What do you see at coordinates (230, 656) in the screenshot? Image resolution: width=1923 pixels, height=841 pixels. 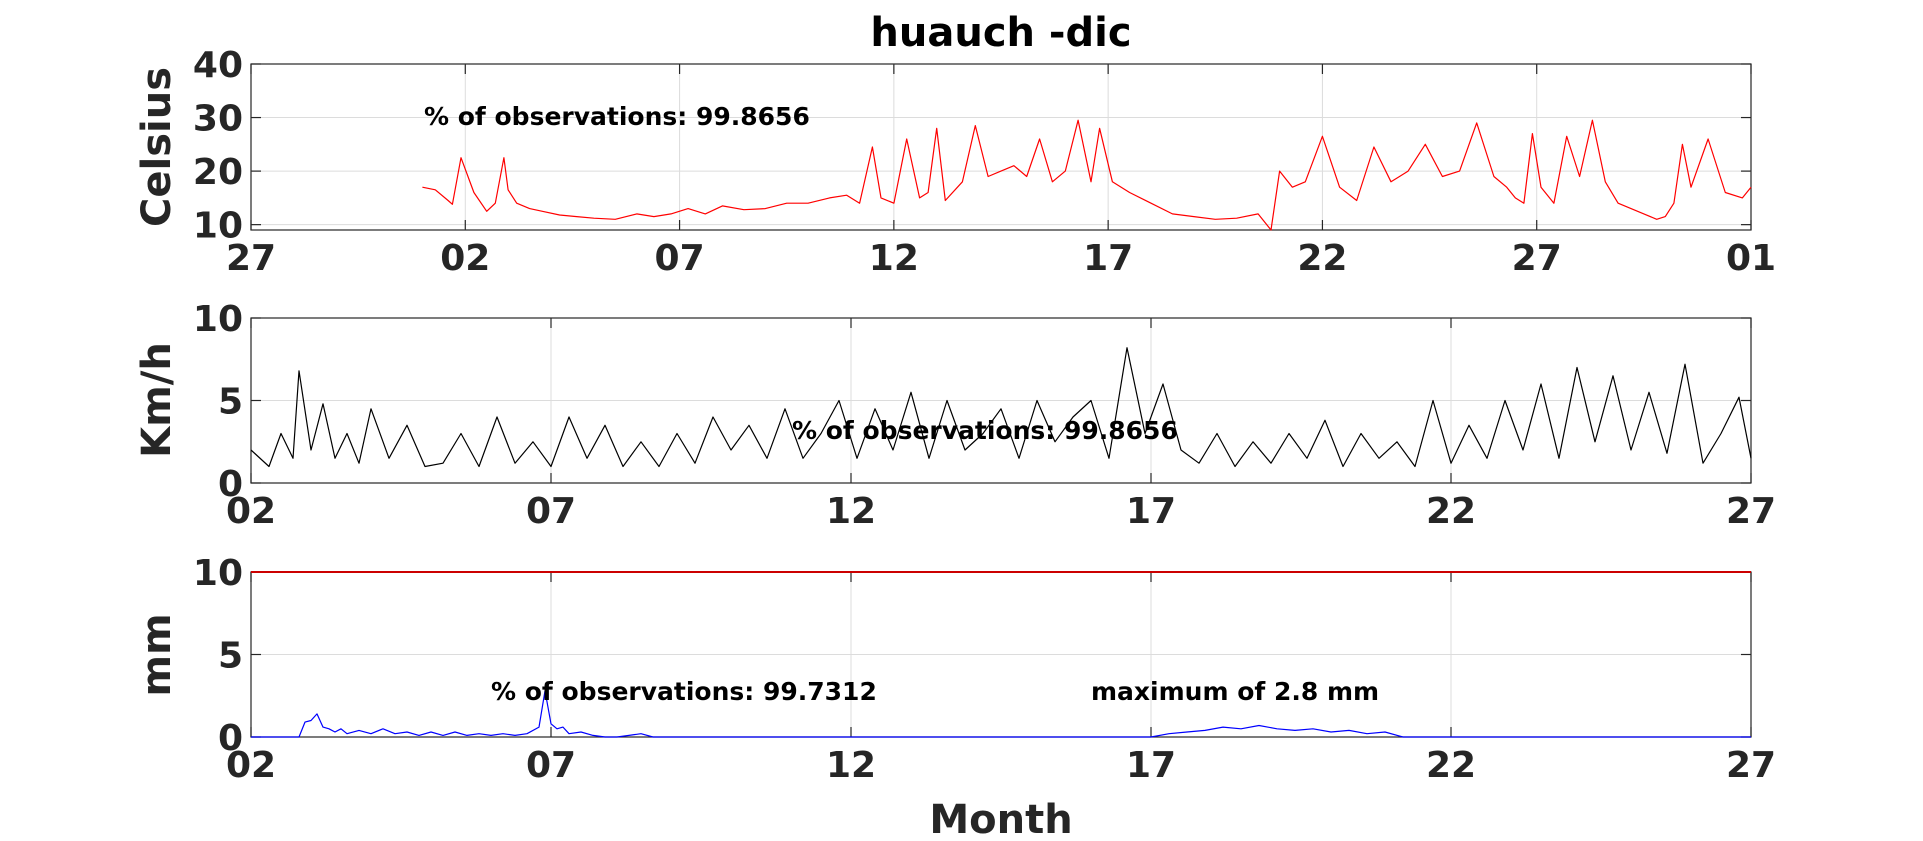 I see `precipitation-ytick-label: 5` at bounding box center [230, 656].